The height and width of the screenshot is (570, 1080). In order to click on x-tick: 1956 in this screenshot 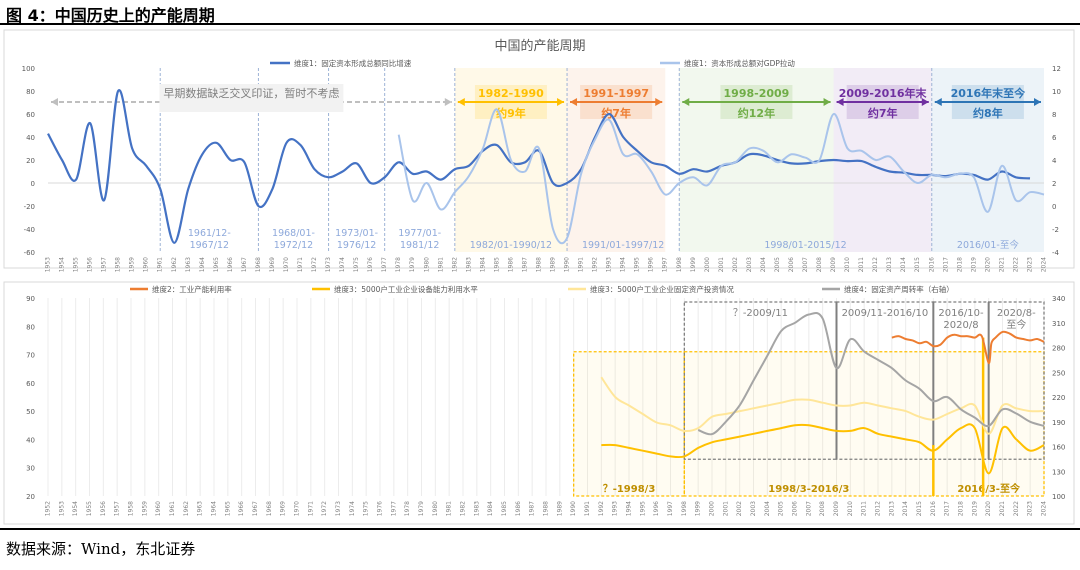, I will do `click(103, 508)`.